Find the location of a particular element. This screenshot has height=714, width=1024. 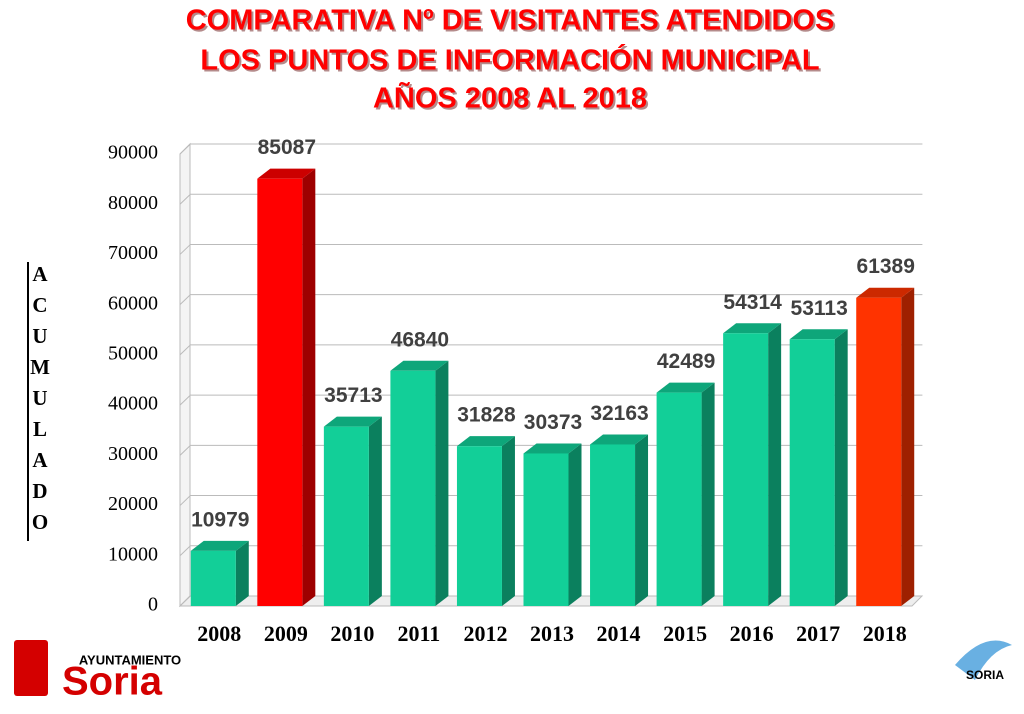

title-shadow-line: COMPARATIVA Nº DE VISITANTES ATENDIDOS is located at coordinates (512, 23).